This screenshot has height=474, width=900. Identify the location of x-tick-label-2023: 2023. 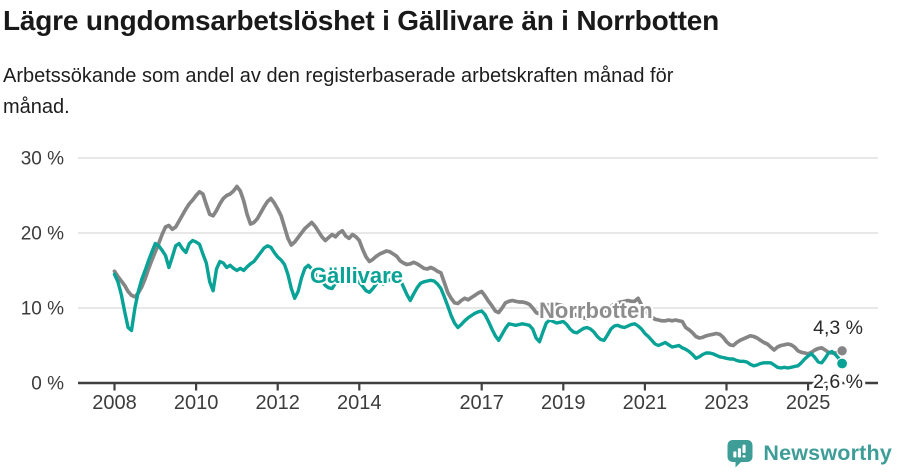
(726, 403).